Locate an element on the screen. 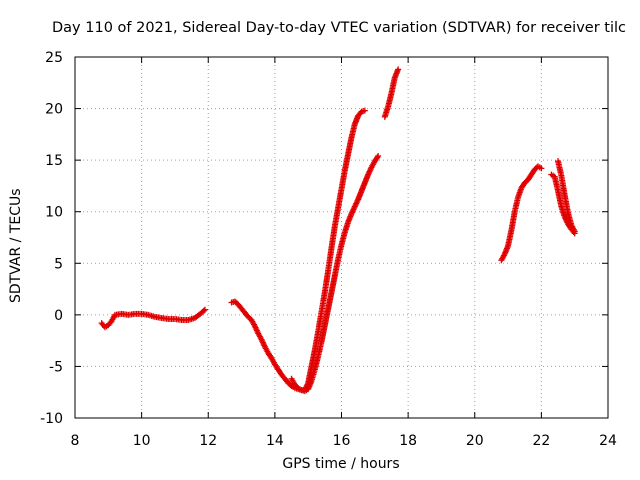 The width and height of the screenshot is (640, 480). y-tick-label: 20 is located at coordinates (54, 110).